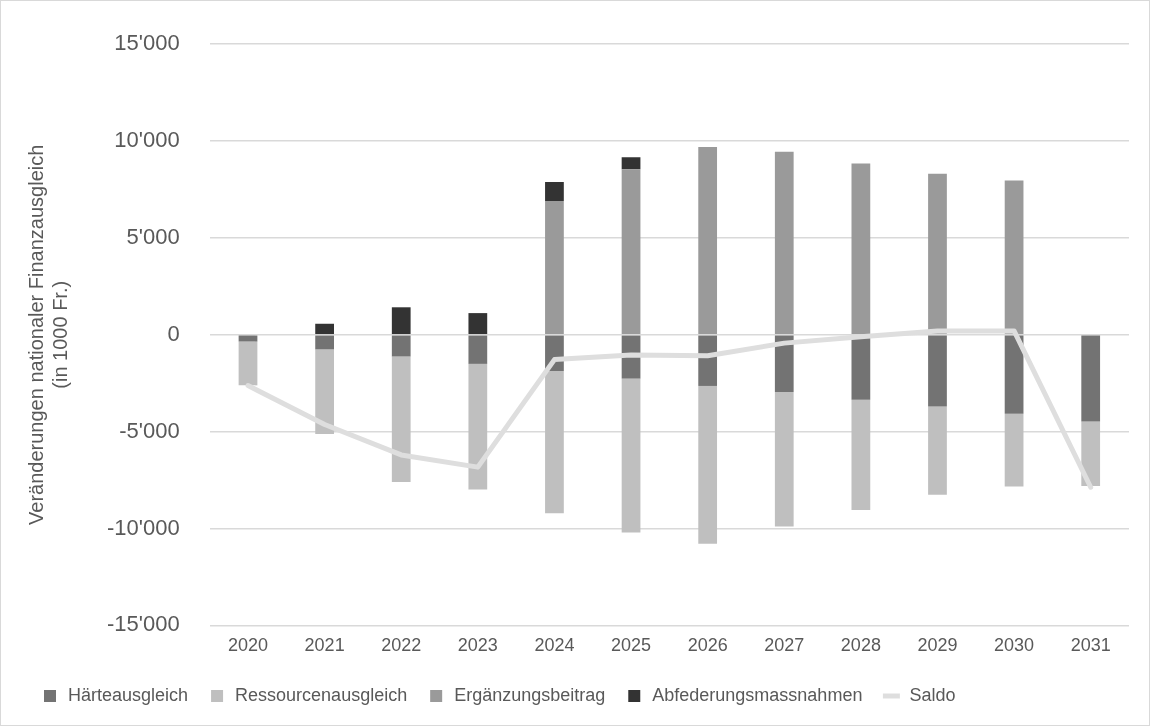  Describe the element at coordinates (784, 645) in the screenshot. I see `x-tick-label: 2027` at that location.